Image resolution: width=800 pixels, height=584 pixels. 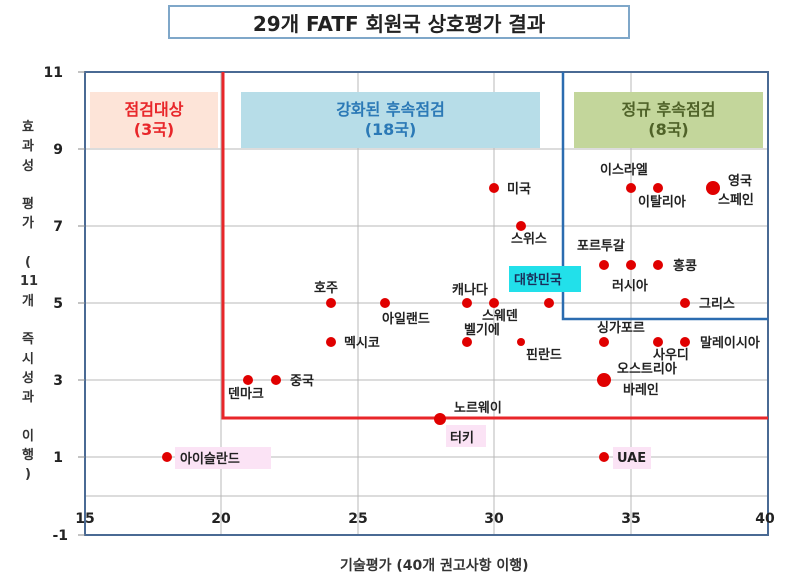 I want to click on svg-text: 35, so click(x=630, y=519).